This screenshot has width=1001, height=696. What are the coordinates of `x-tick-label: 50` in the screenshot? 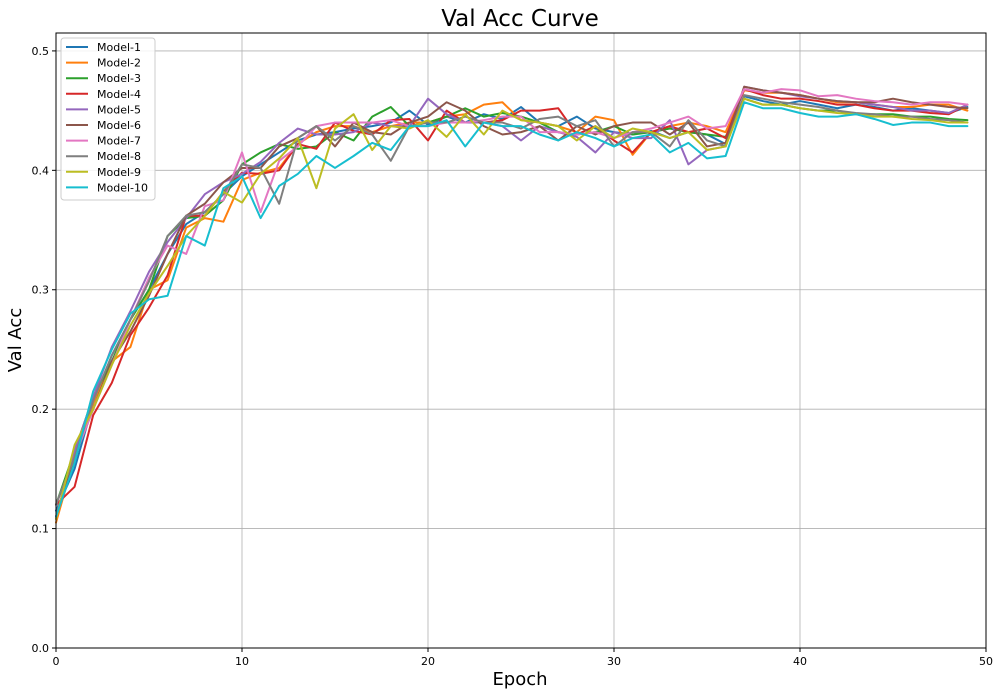 It's located at (986, 661).